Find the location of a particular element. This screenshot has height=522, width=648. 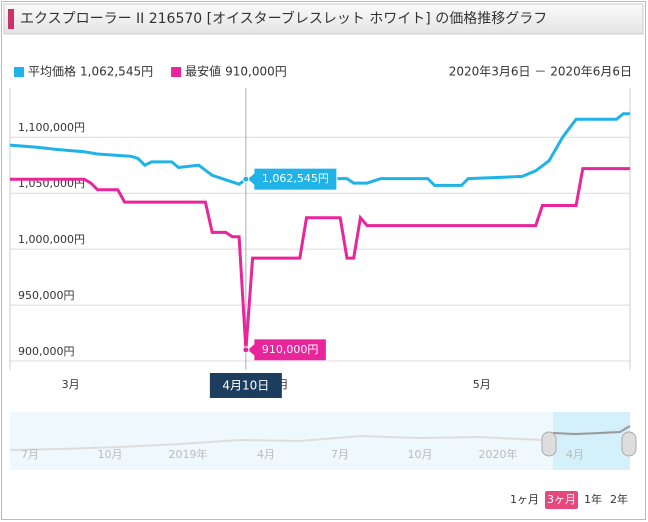

date-range: 2020年3月6日 － 2020年6月6日 is located at coordinates (540, 72).